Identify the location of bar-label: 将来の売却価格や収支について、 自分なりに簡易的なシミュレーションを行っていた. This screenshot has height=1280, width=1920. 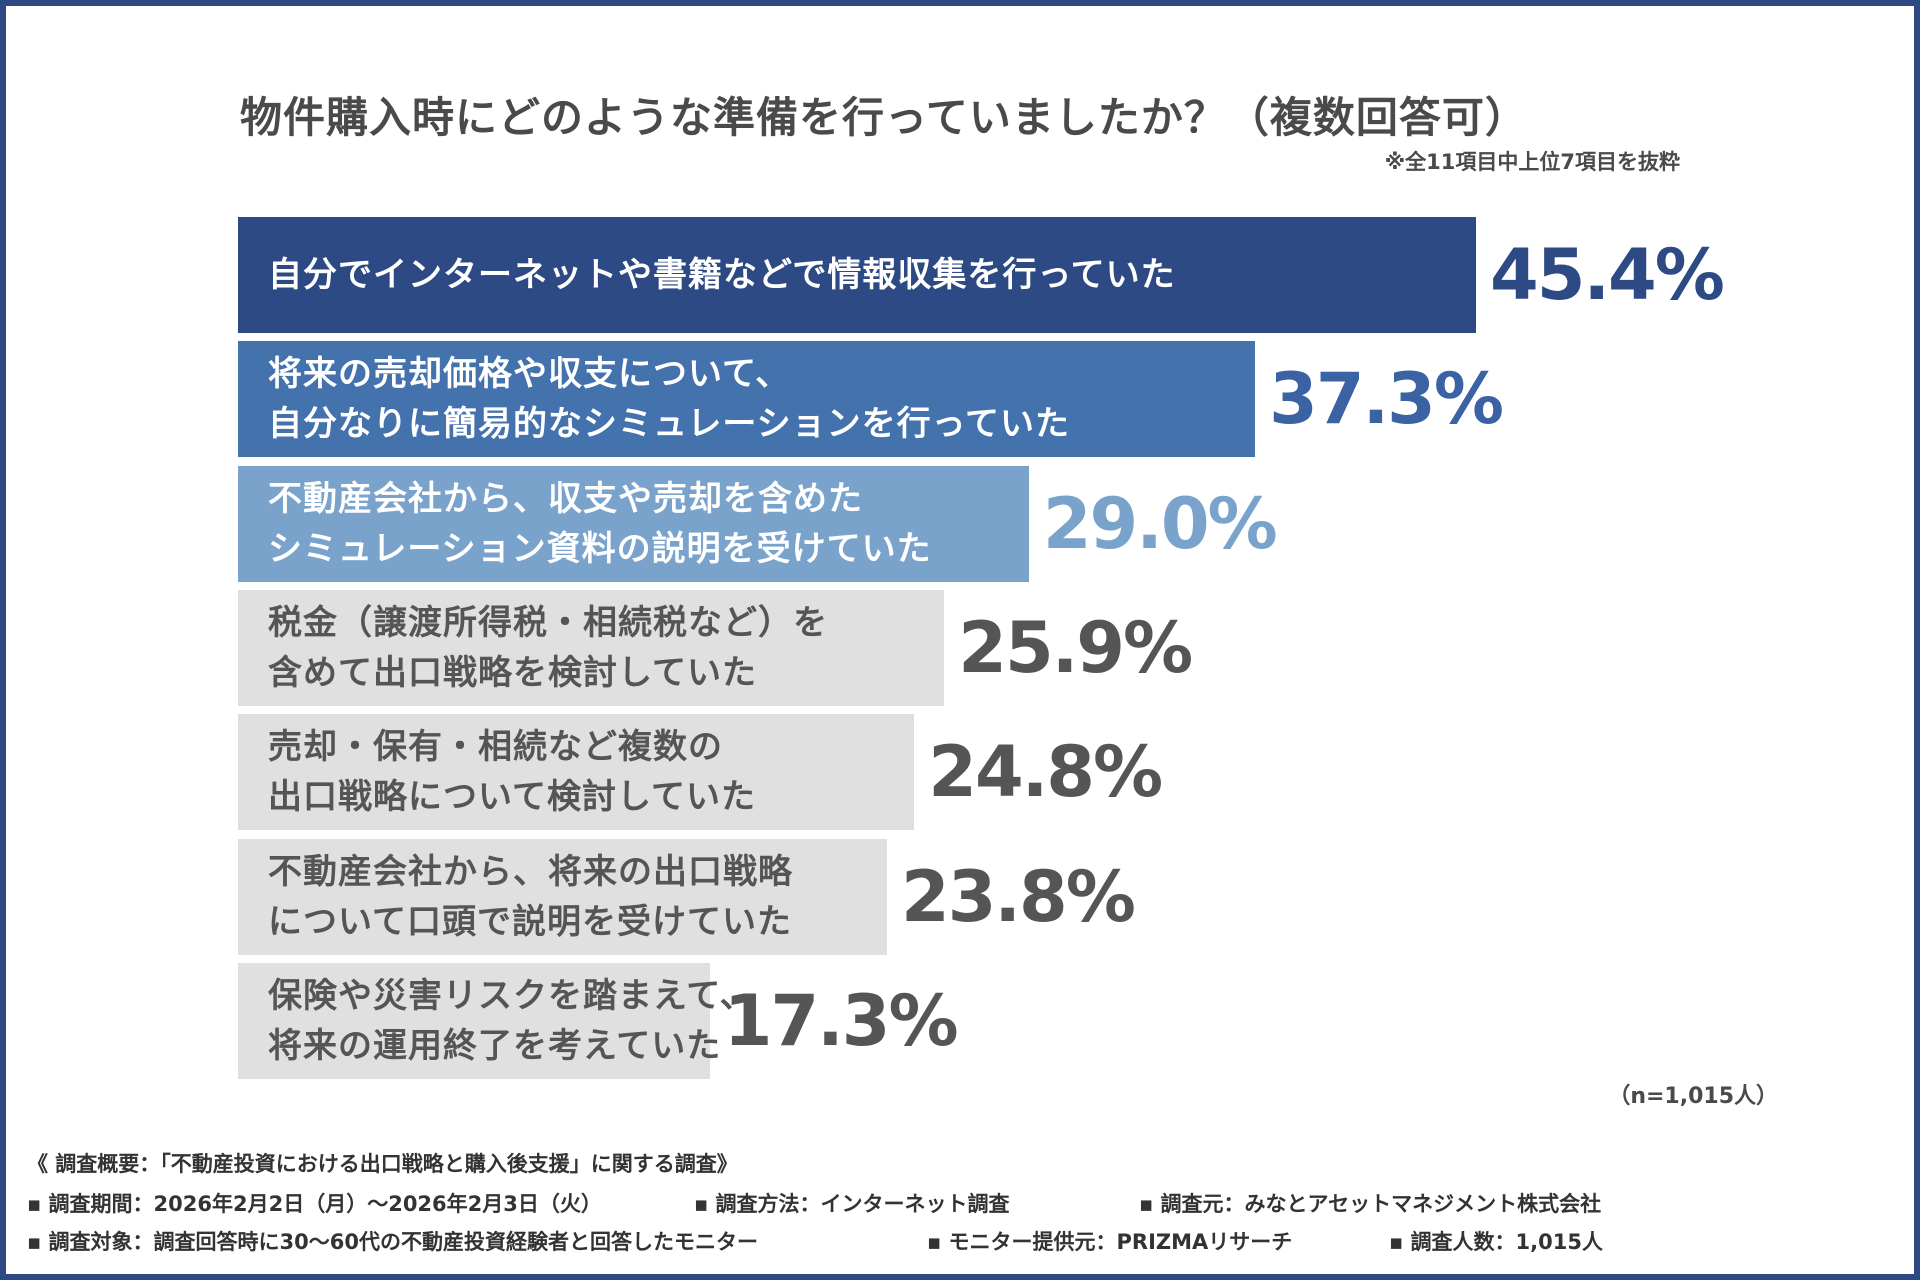
(669, 399).